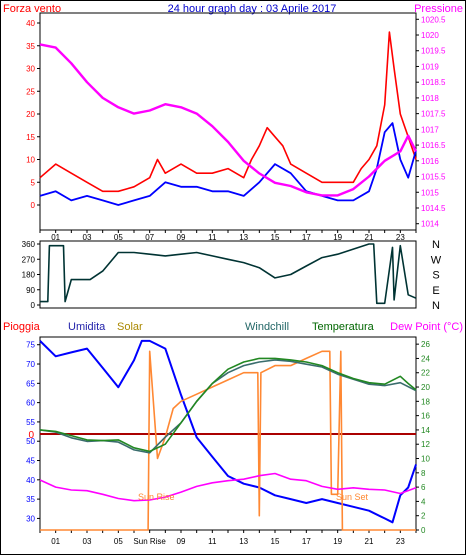  I want to click on temperature-axis-tick-label: 12, so click(425, 444).